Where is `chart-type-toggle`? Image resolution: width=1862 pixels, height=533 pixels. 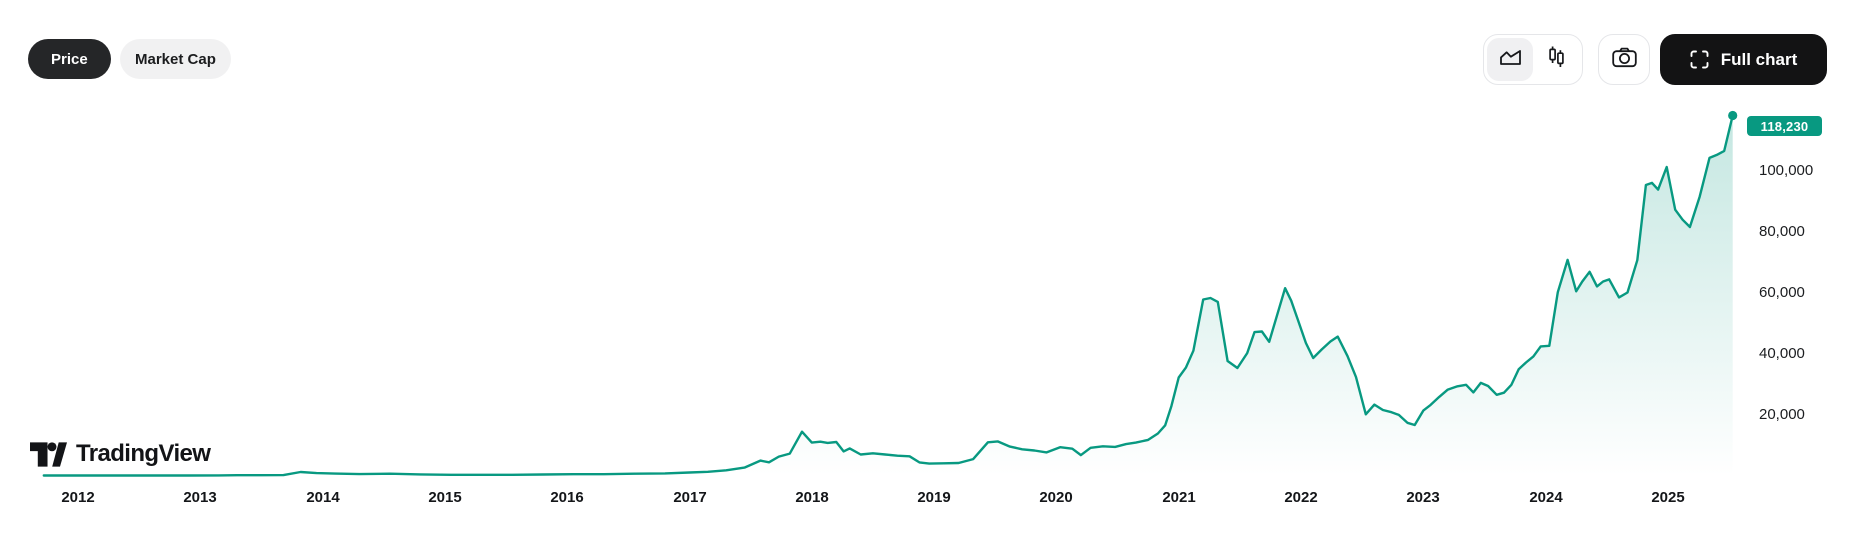 chart-type-toggle is located at coordinates (1533, 59).